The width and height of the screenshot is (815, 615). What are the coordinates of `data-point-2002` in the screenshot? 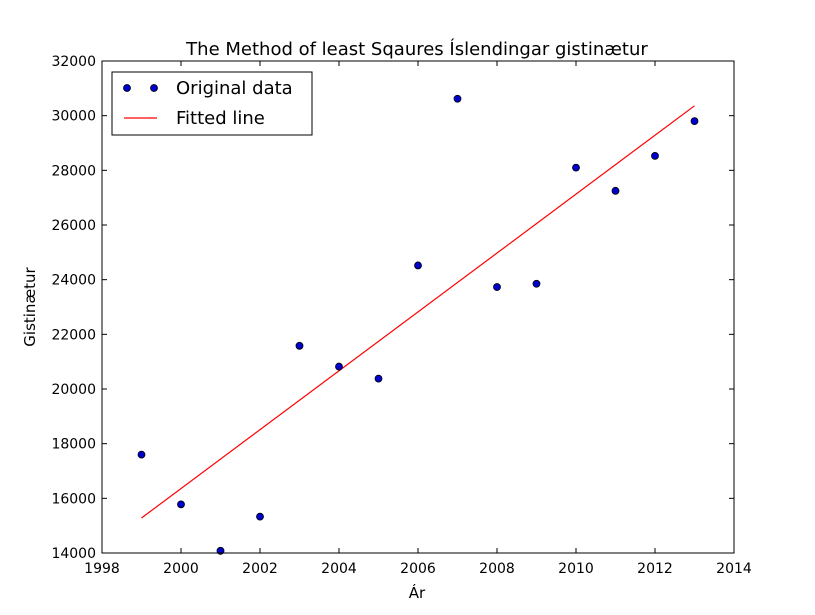 It's located at (260, 516).